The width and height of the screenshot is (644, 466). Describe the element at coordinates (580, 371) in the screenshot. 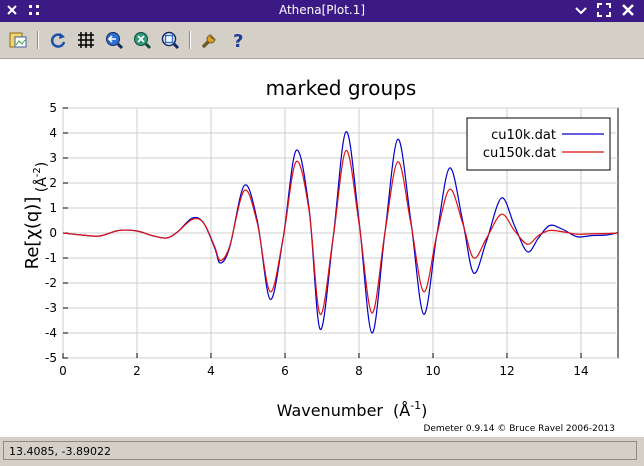

I see `x-tick-label: 14` at that location.